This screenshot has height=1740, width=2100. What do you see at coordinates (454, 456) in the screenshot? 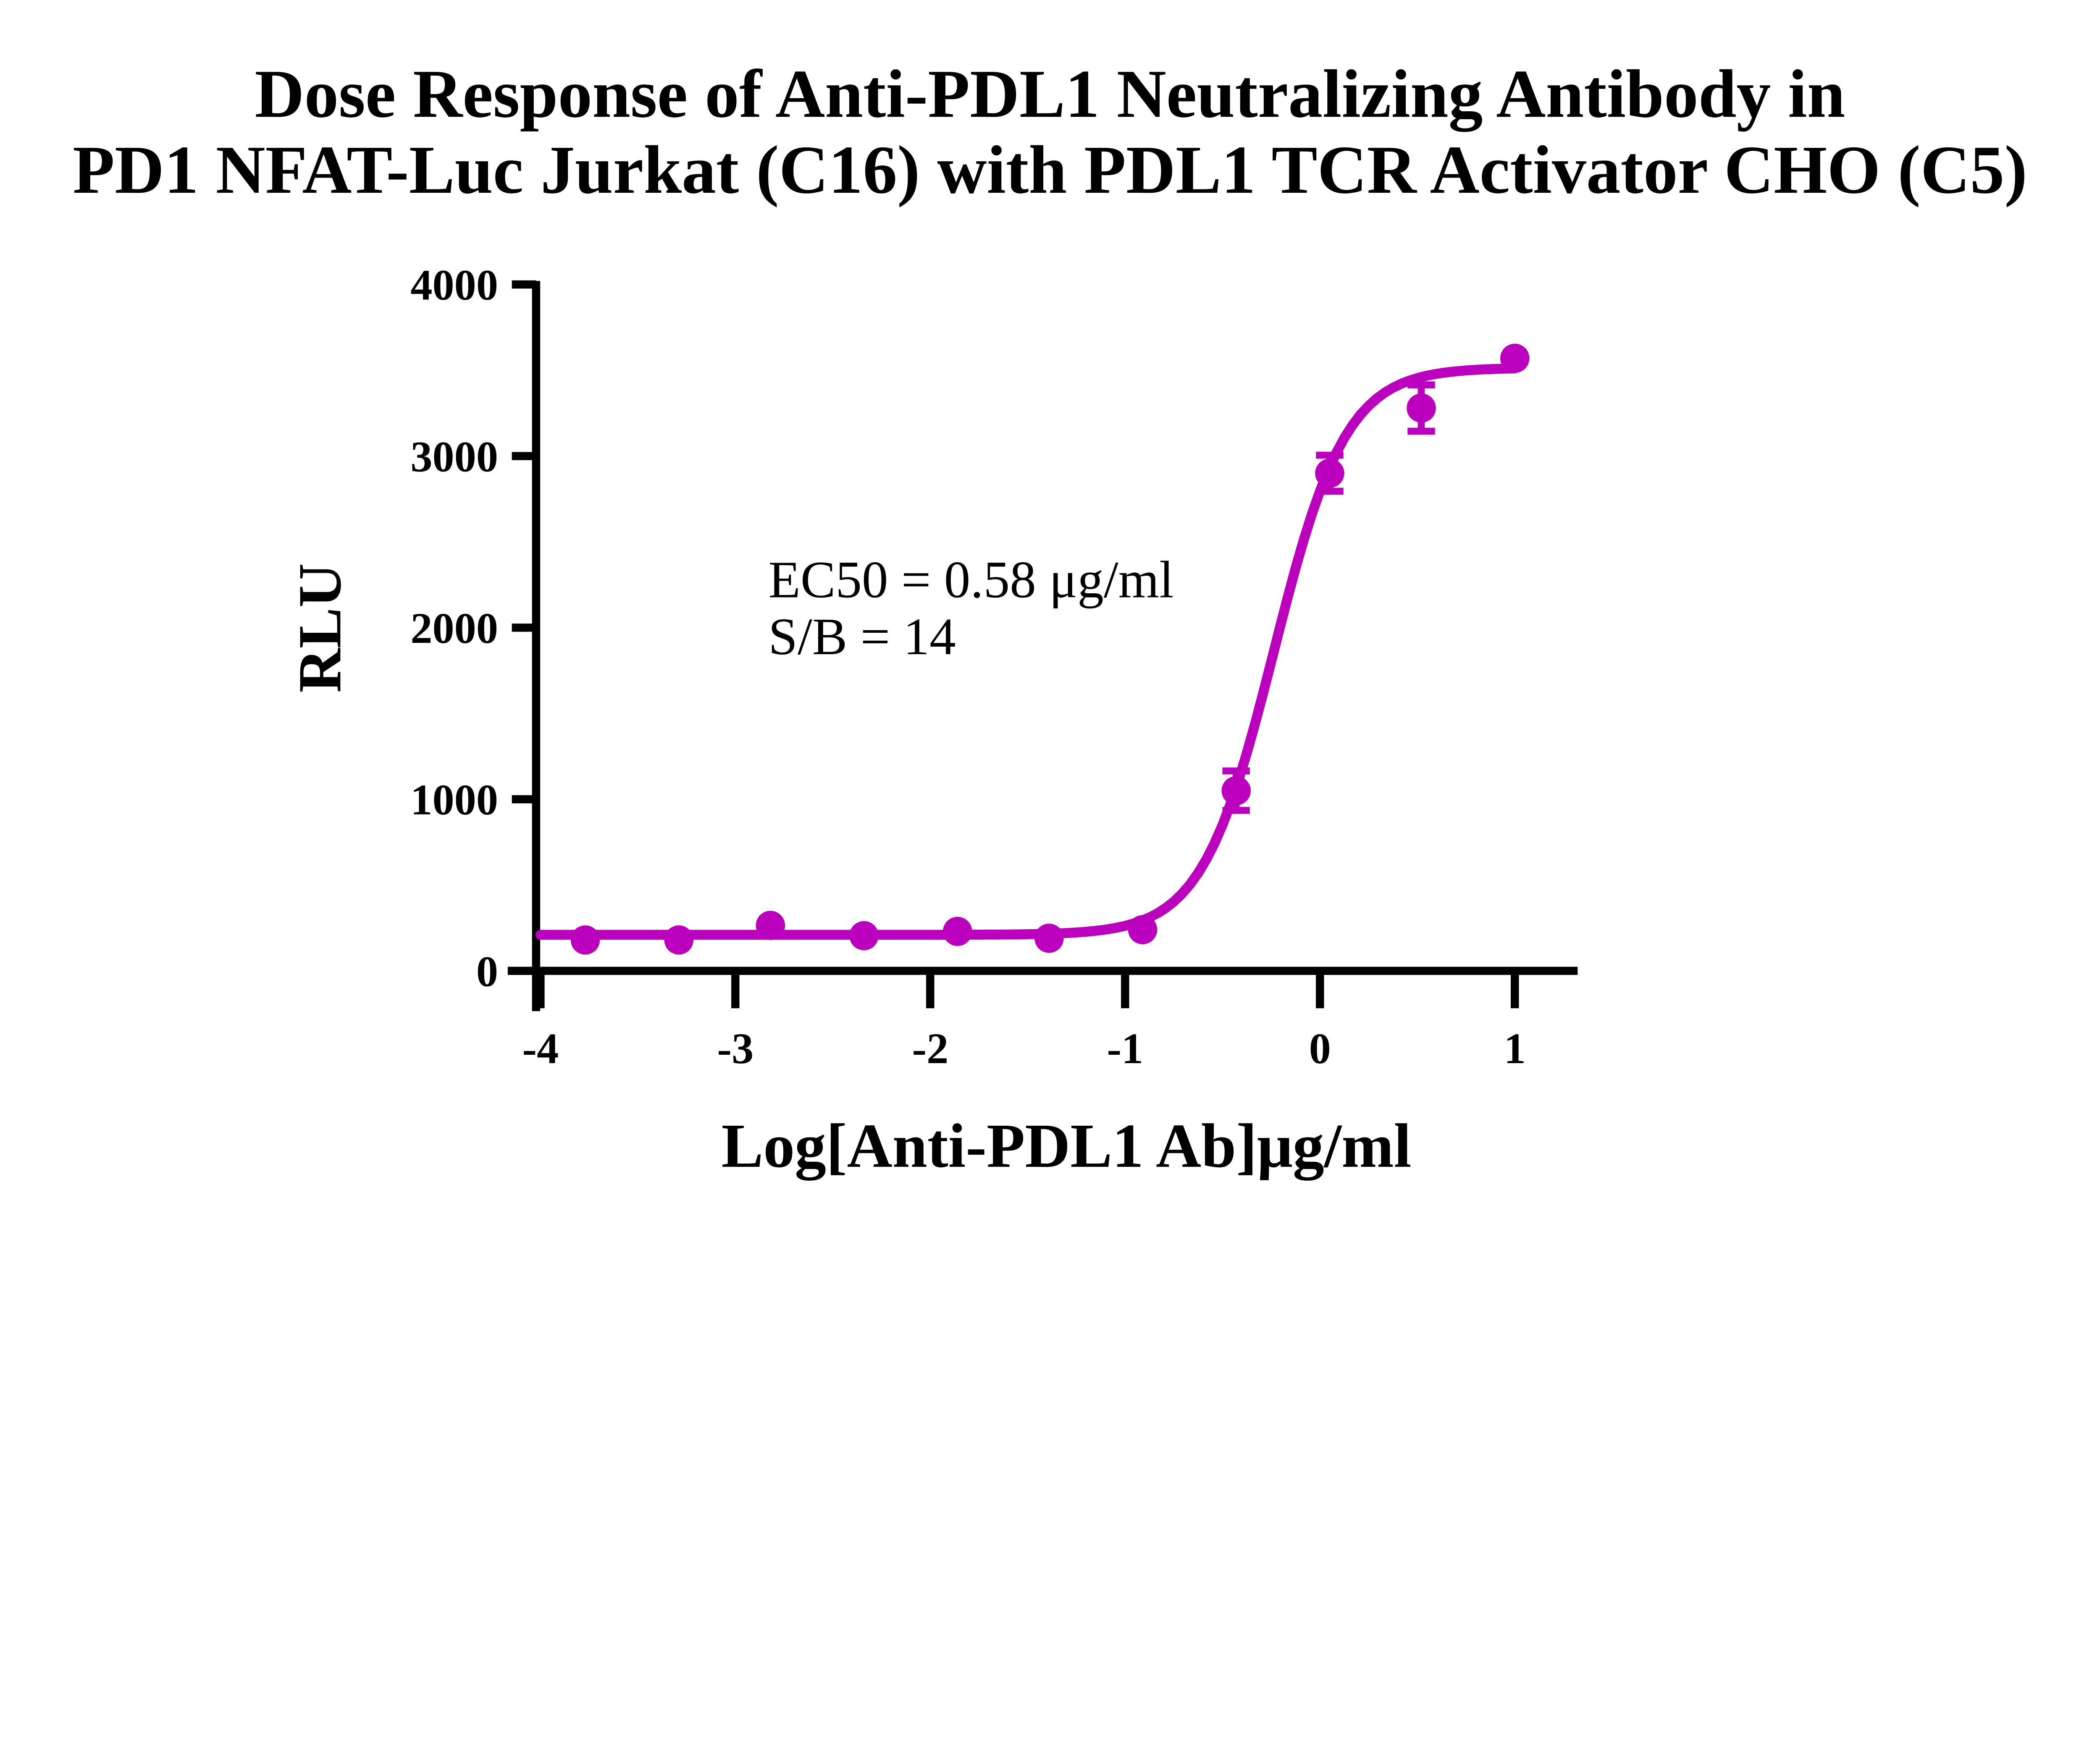
I see `y-tick-label: 3000` at bounding box center [454, 456].